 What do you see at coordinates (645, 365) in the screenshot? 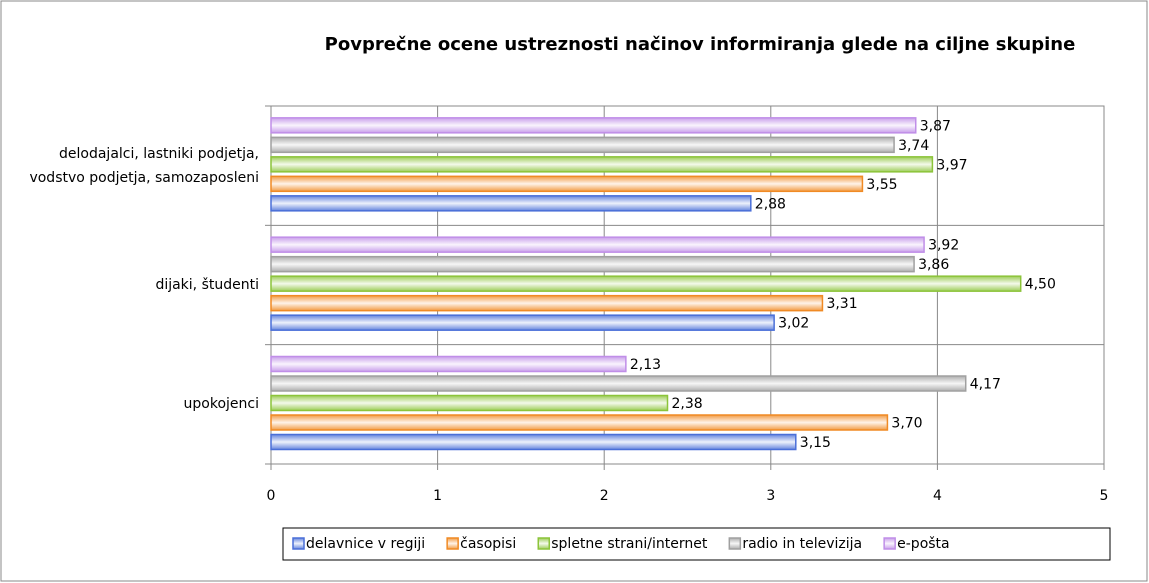
I see `value-label: 2,13` at bounding box center [645, 365].